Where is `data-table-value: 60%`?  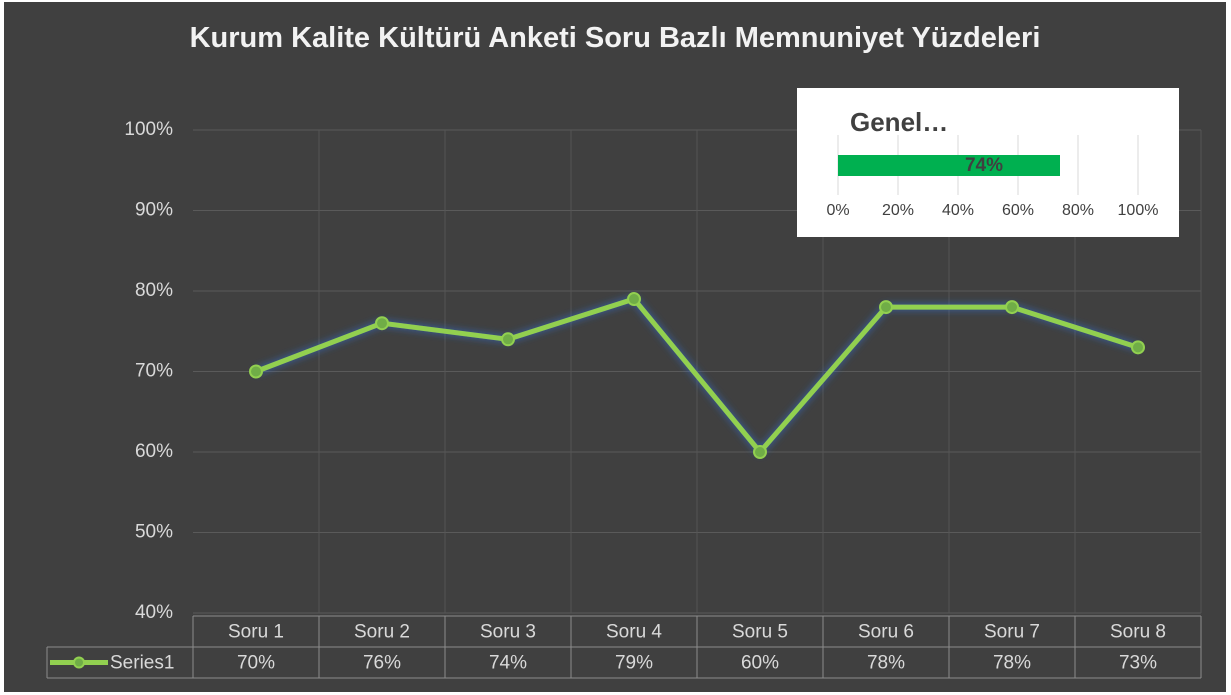 data-table-value: 60% is located at coordinates (760, 663).